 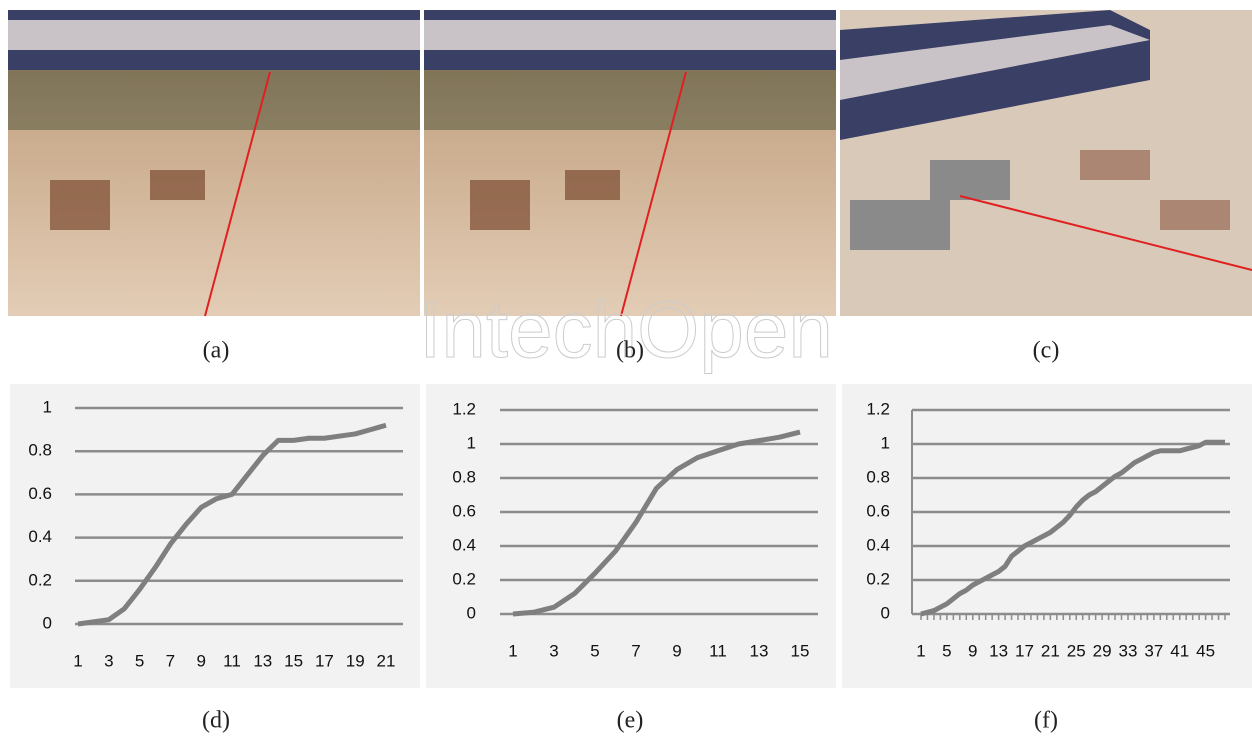 I want to click on x-tick-label: 25, so click(x=1076, y=650).